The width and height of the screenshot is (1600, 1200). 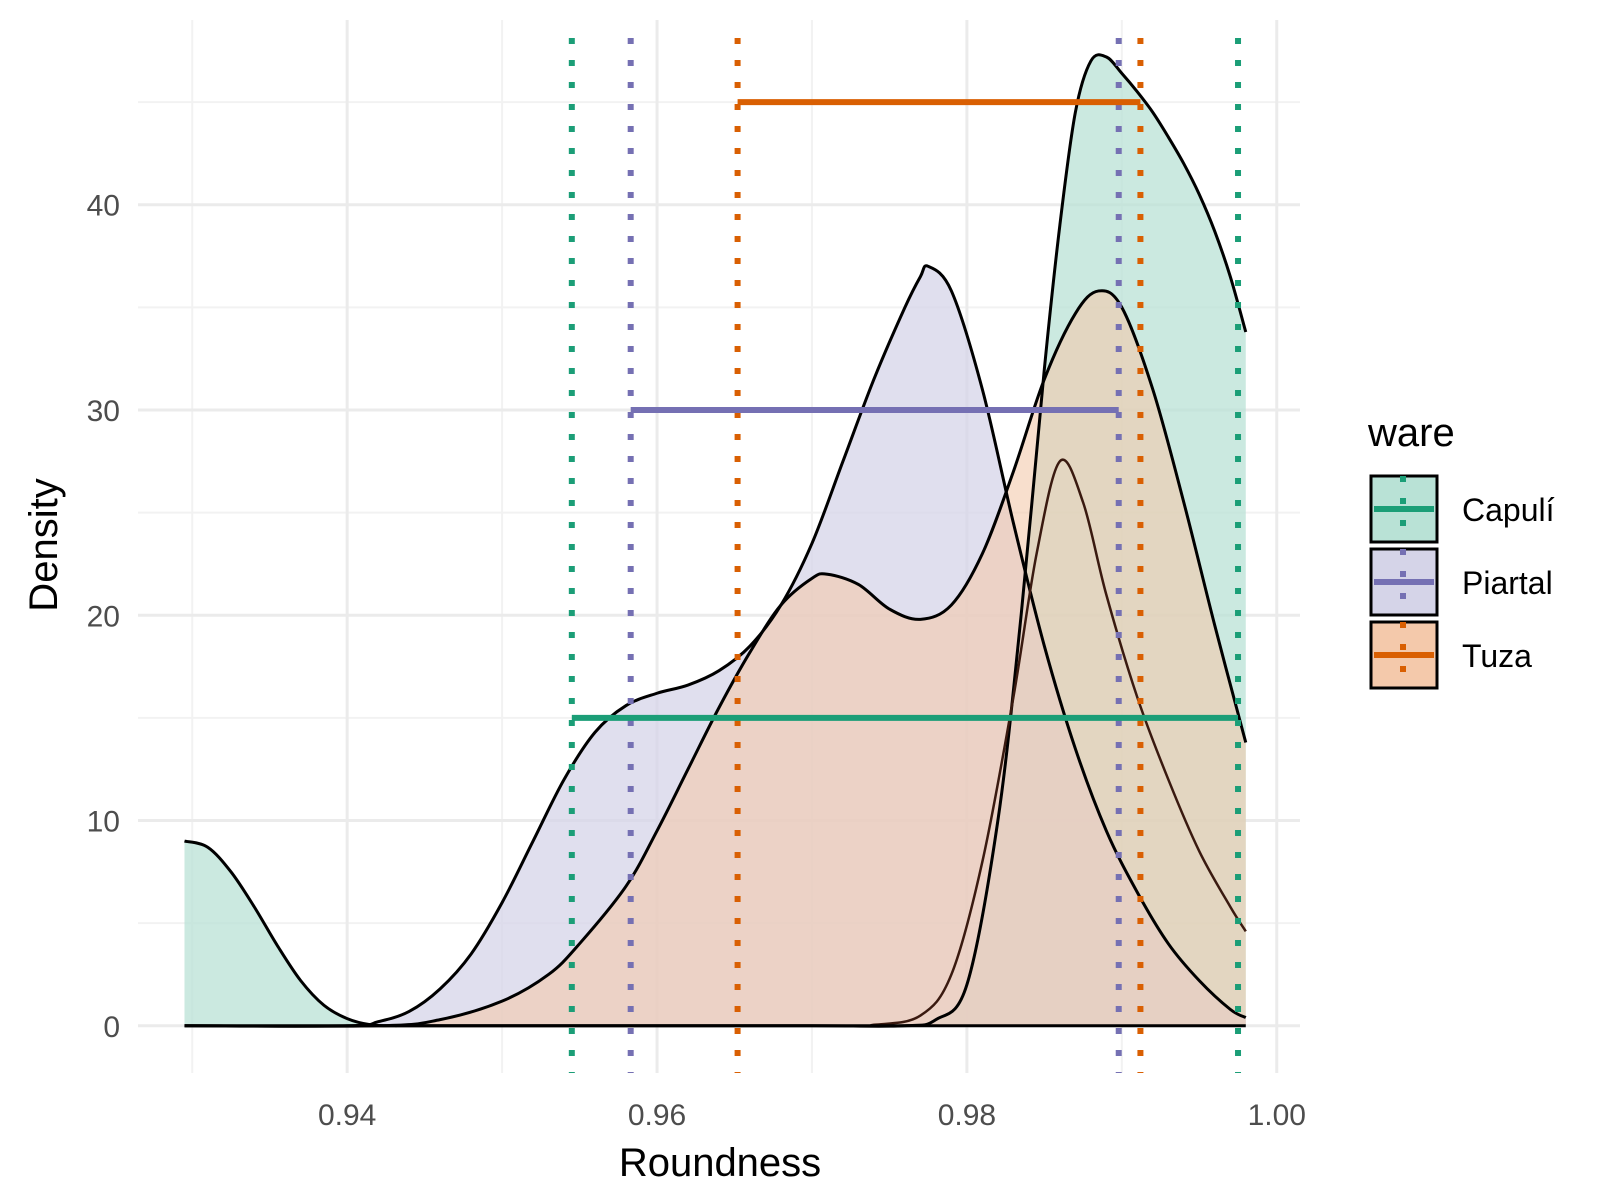 What do you see at coordinates (1508, 510) in the screenshot?
I see `legend-label-capul-: Capulí` at bounding box center [1508, 510].